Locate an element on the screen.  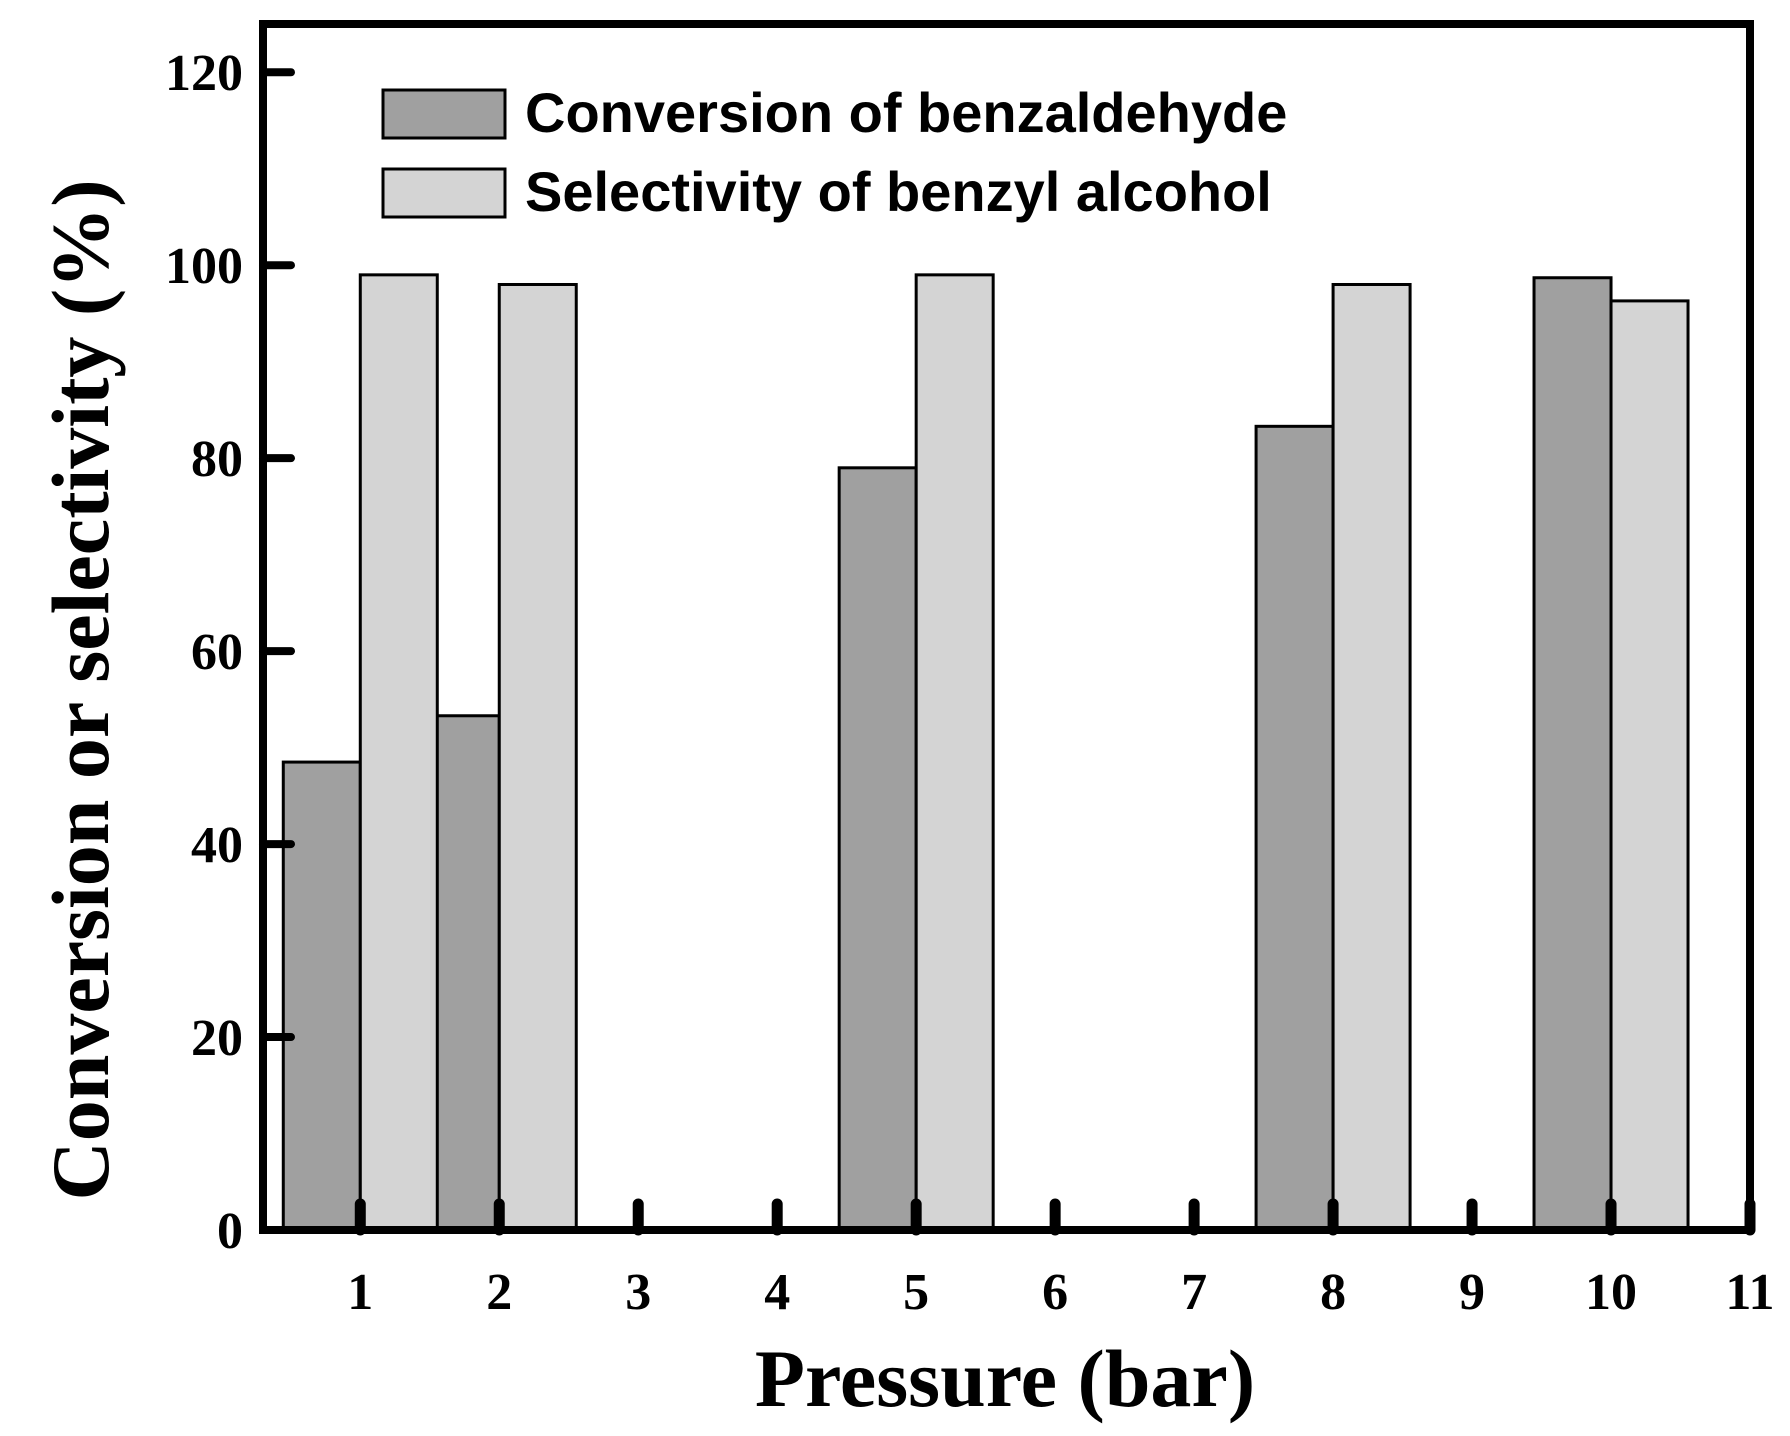
x-tick-label: 2 is located at coordinates (499, 1292).